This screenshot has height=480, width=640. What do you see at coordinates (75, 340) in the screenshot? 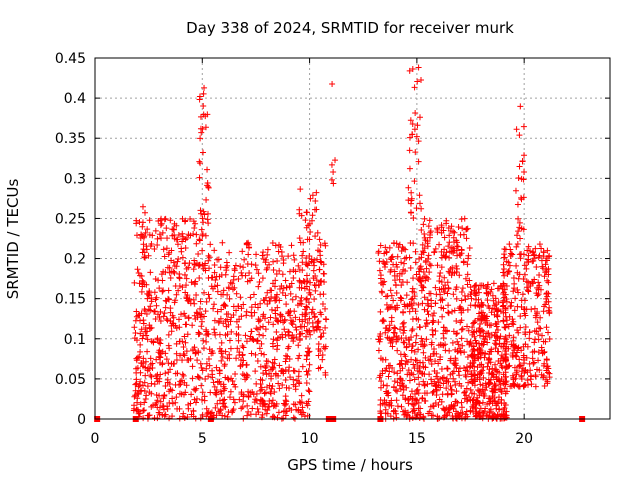
I see `y-tick-label: 0.1` at bounding box center [75, 340].